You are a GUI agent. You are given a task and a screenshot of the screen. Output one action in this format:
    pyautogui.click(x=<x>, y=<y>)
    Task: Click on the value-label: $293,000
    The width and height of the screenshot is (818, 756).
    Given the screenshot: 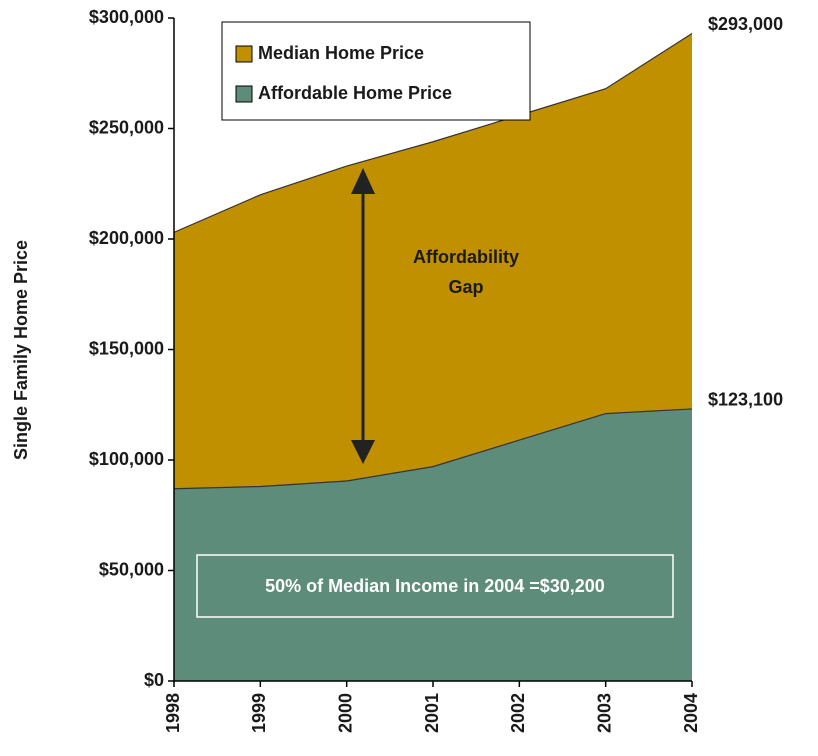 What is the action you would take?
    pyautogui.click(x=745, y=24)
    